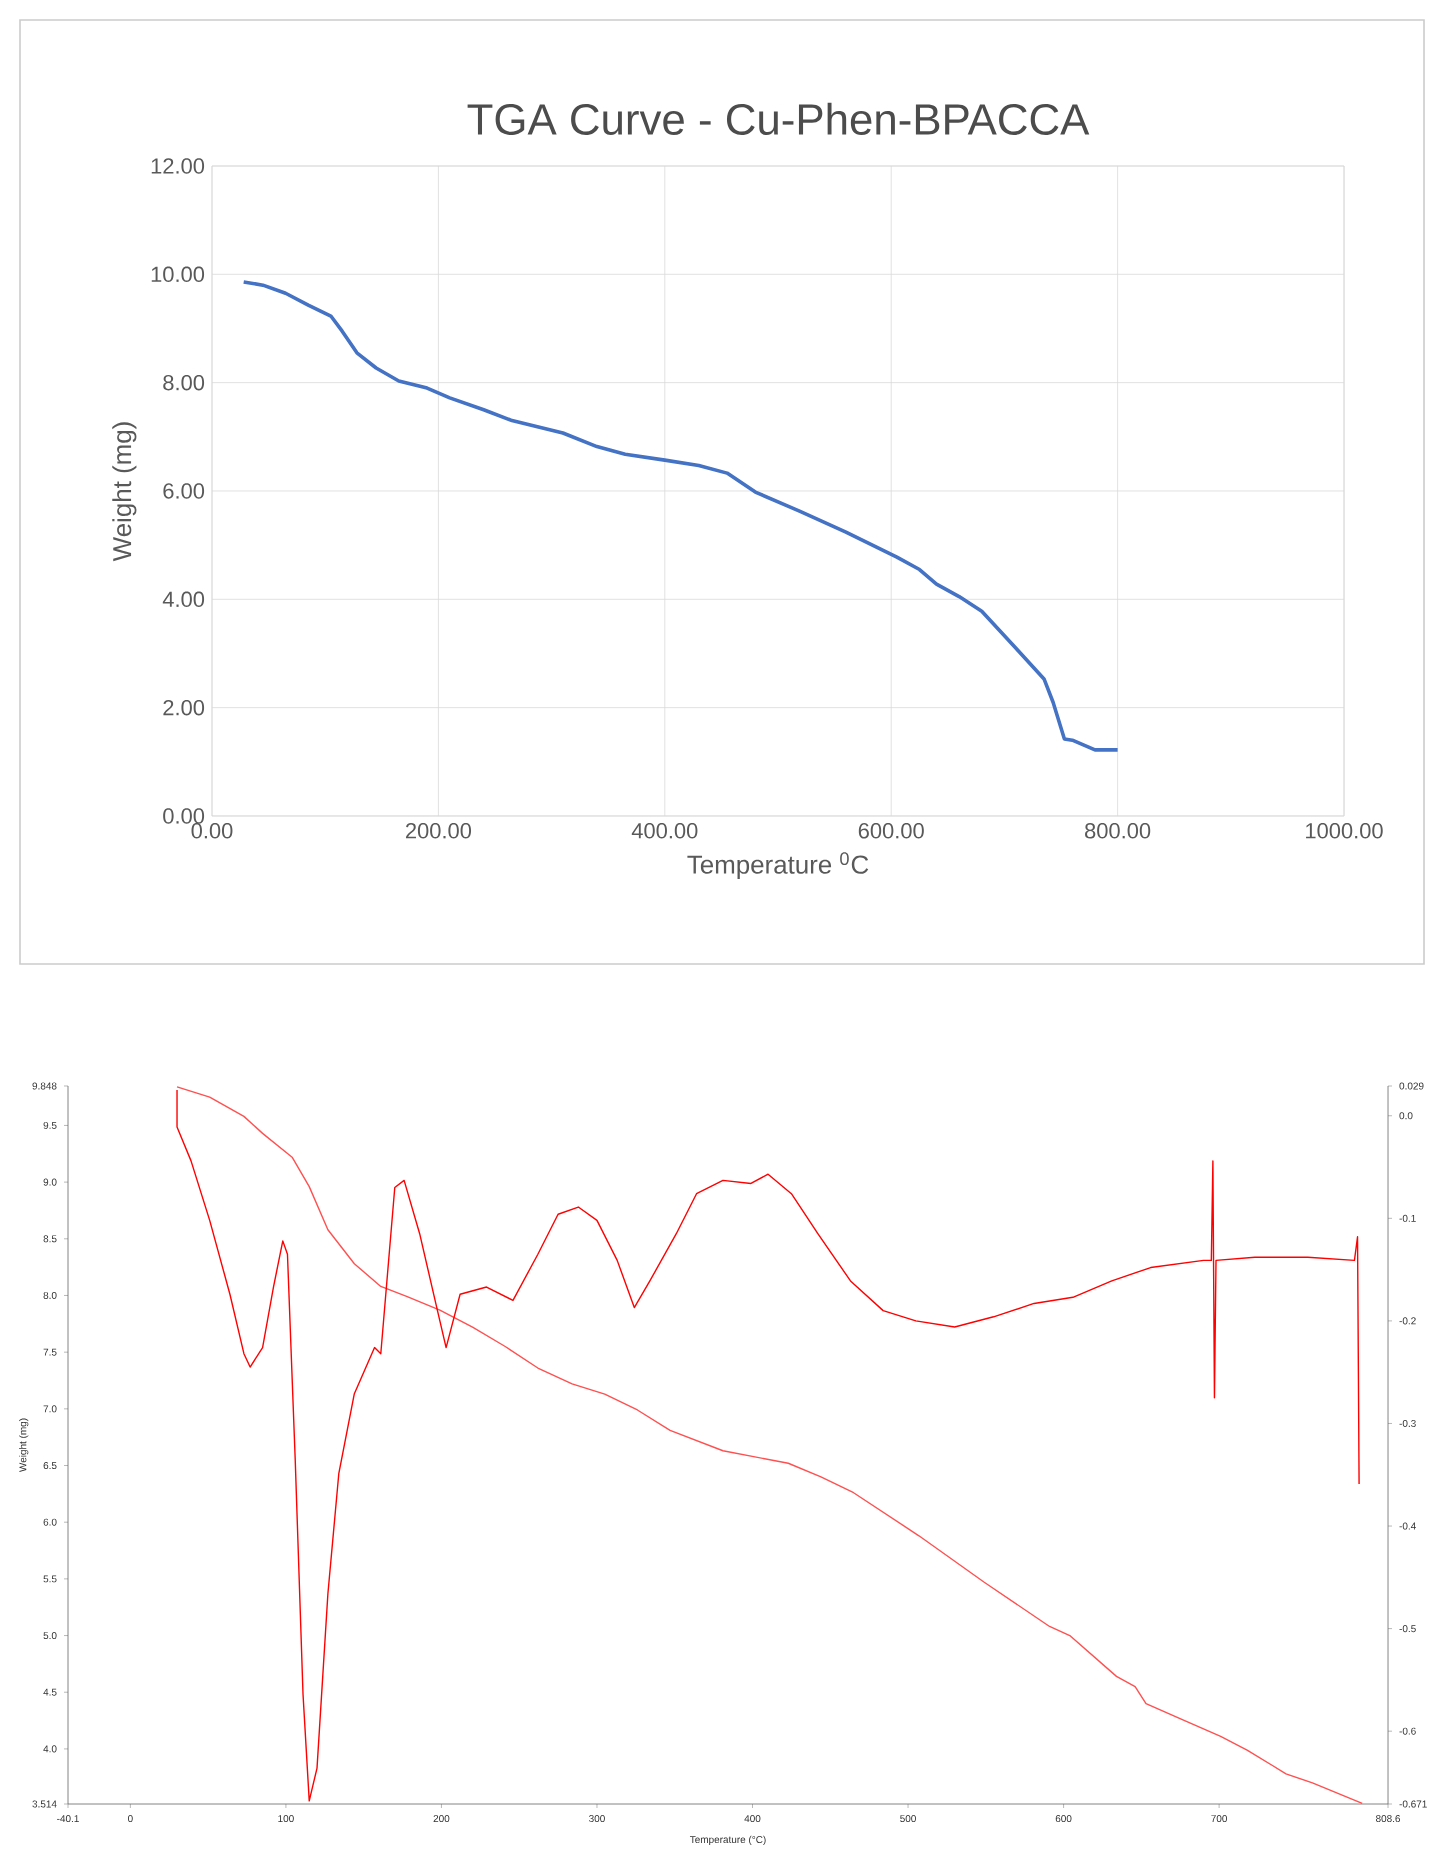 Image resolution: width=1436 pixels, height=1866 pixels. I want to click on y-tick-label: 12.00, so click(178, 166).